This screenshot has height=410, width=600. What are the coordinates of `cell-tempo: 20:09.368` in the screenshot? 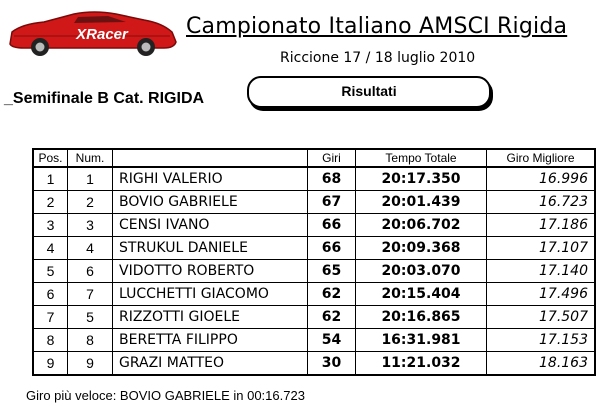 It's located at (421, 248).